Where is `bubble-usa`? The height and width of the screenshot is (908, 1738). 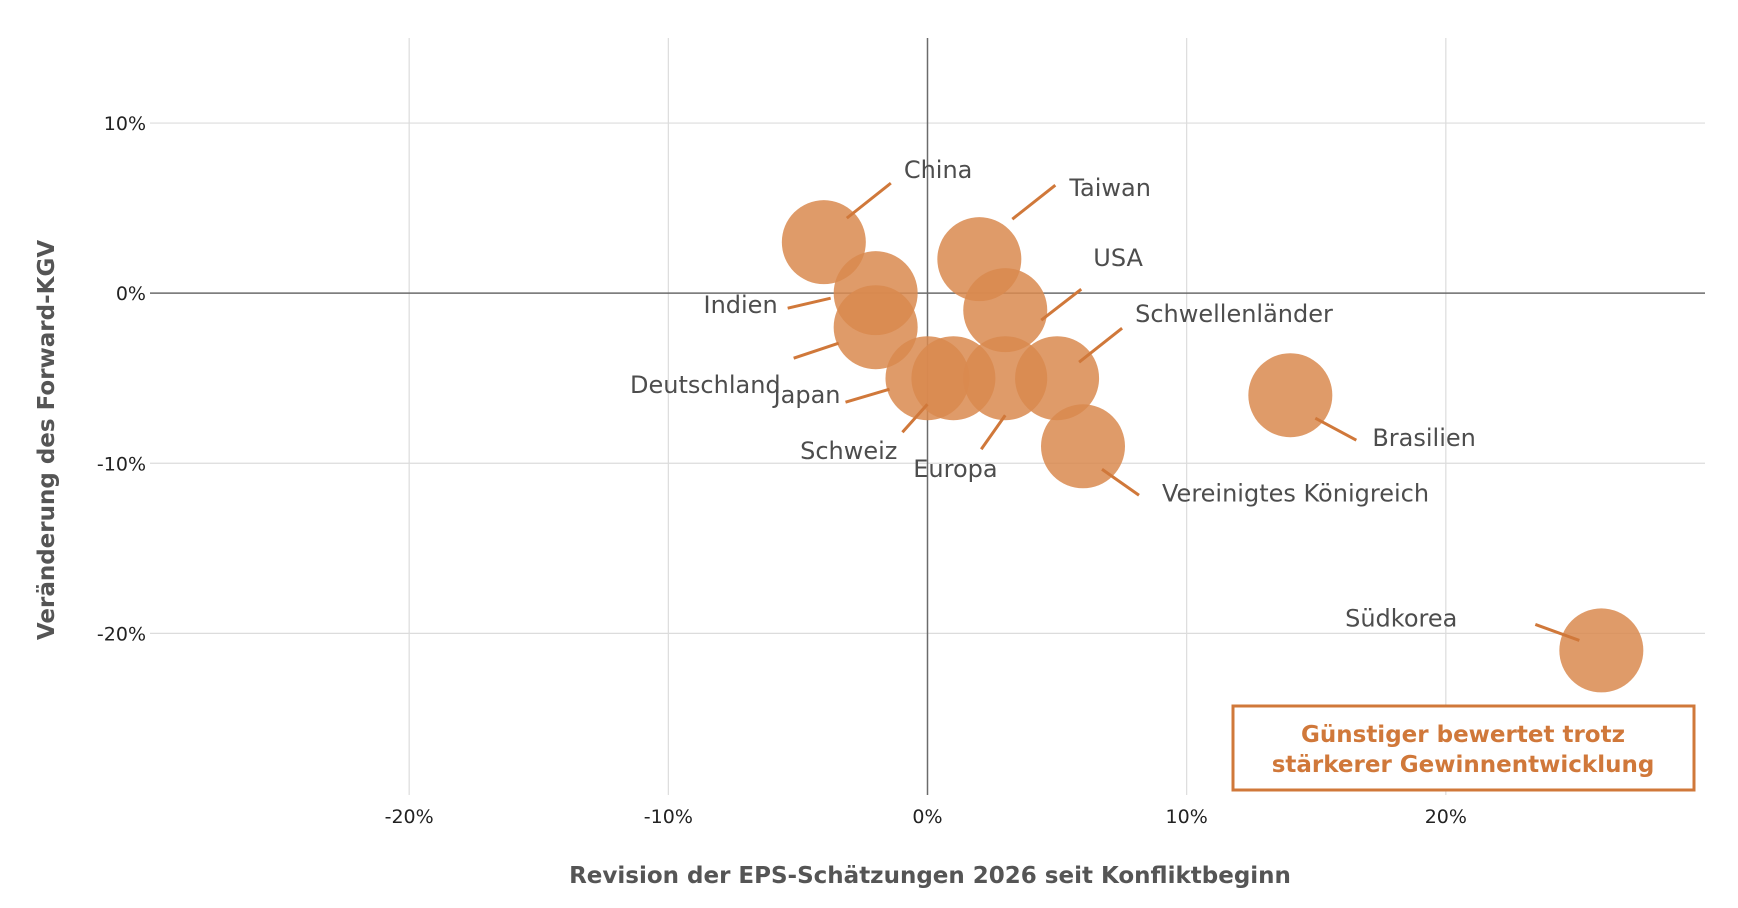 bubble-usa is located at coordinates (1005, 310).